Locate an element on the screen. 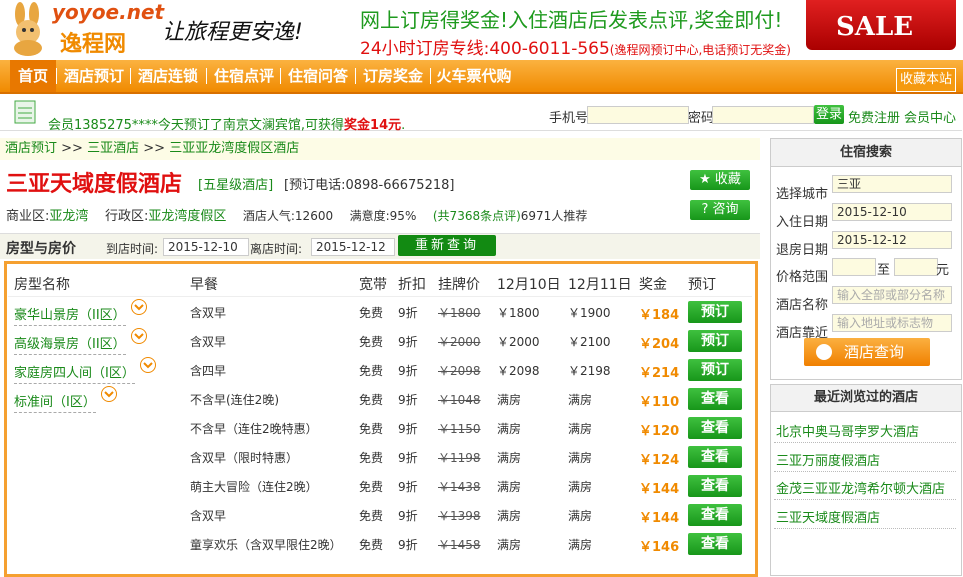 This screenshot has height=577, width=963. nav-item: 住宿问答 is located at coordinates (317, 76).